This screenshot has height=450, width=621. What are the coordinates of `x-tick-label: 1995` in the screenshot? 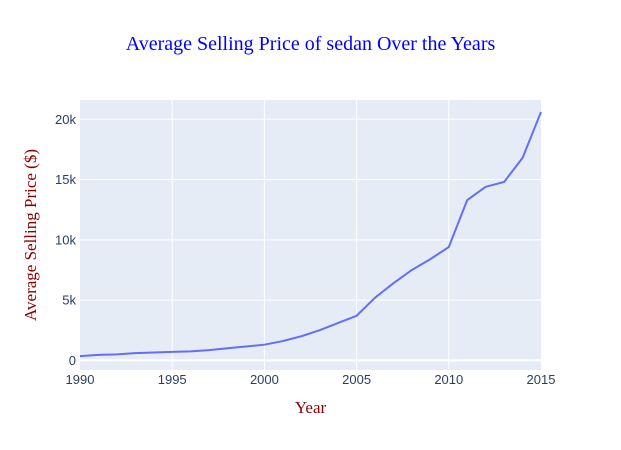 It's located at (172, 379).